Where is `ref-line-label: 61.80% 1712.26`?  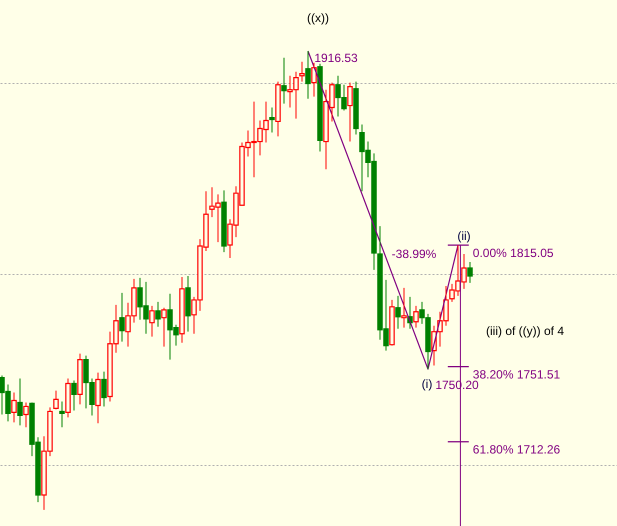 ref-line-label: 61.80% 1712.26 is located at coordinates (516, 449).